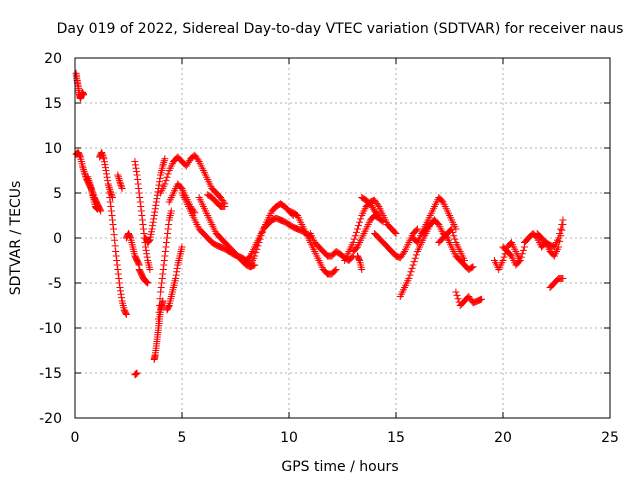  I want to click on y-tick-label: -20, so click(50, 419).